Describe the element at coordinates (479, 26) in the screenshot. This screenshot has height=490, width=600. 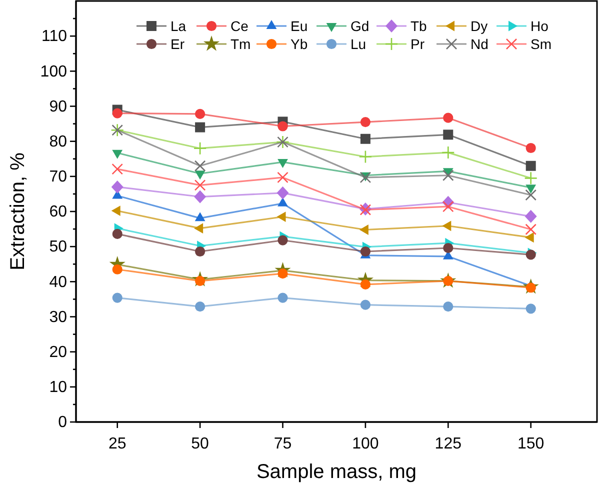
I see `legend-label: Dy` at that location.